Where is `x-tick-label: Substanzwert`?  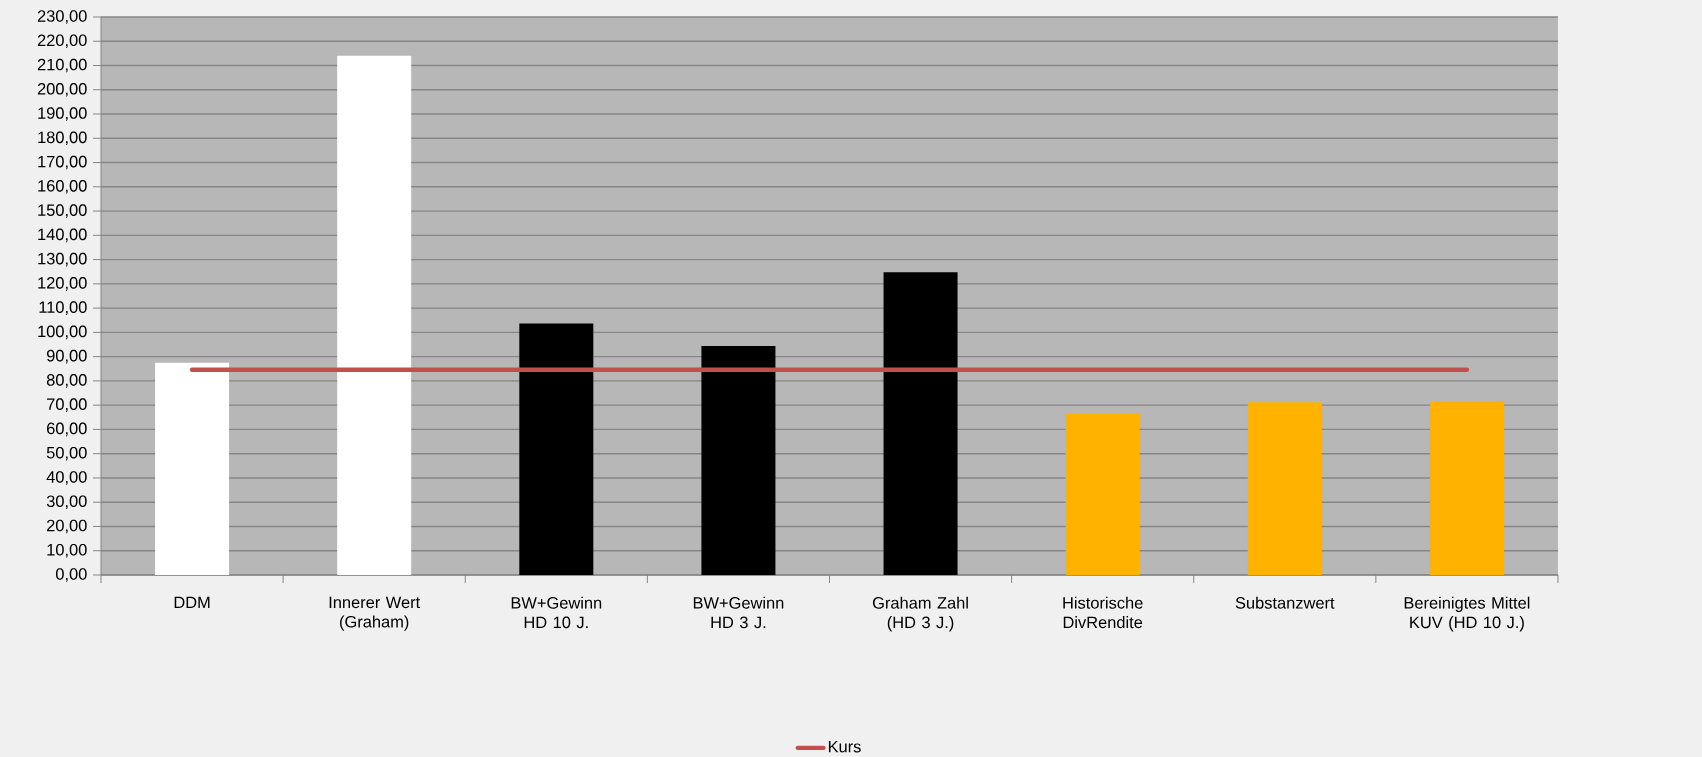
x-tick-label: Substanzwert is located at coordinates (1285, 602).